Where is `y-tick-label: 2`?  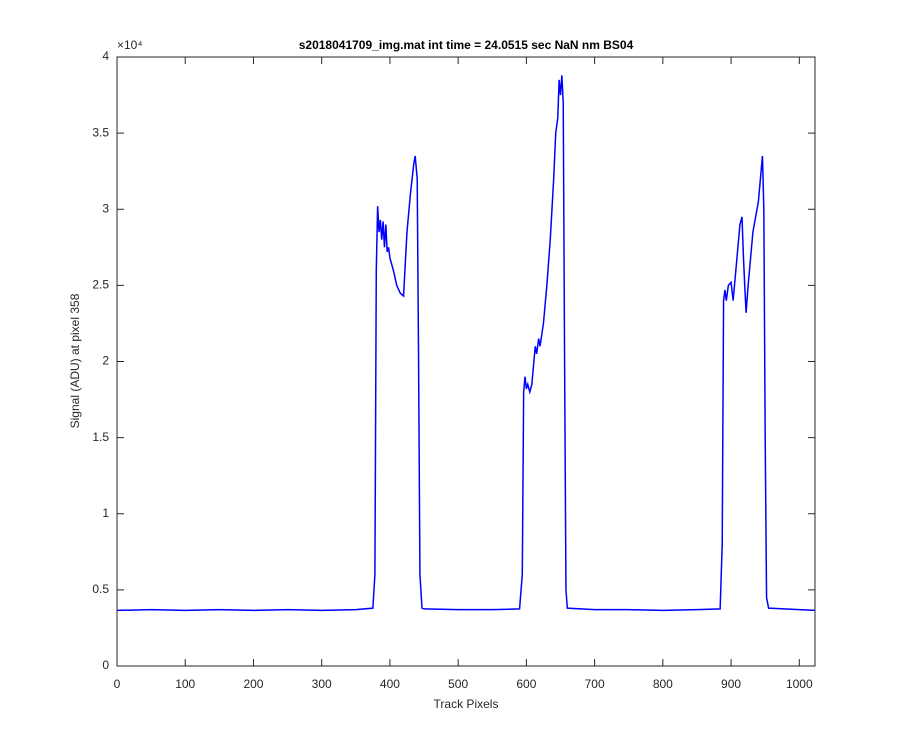 y-tick-label: 2 is located at coordinates (105, 361).